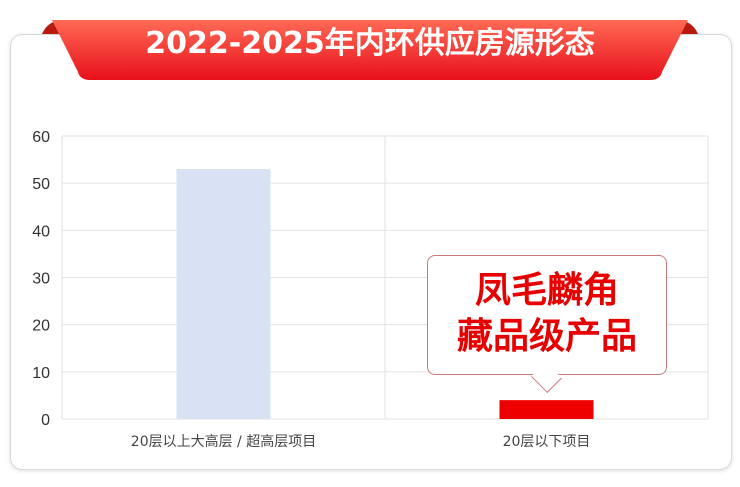  I want to click on y-tick-label: 20, so click(41, 326).